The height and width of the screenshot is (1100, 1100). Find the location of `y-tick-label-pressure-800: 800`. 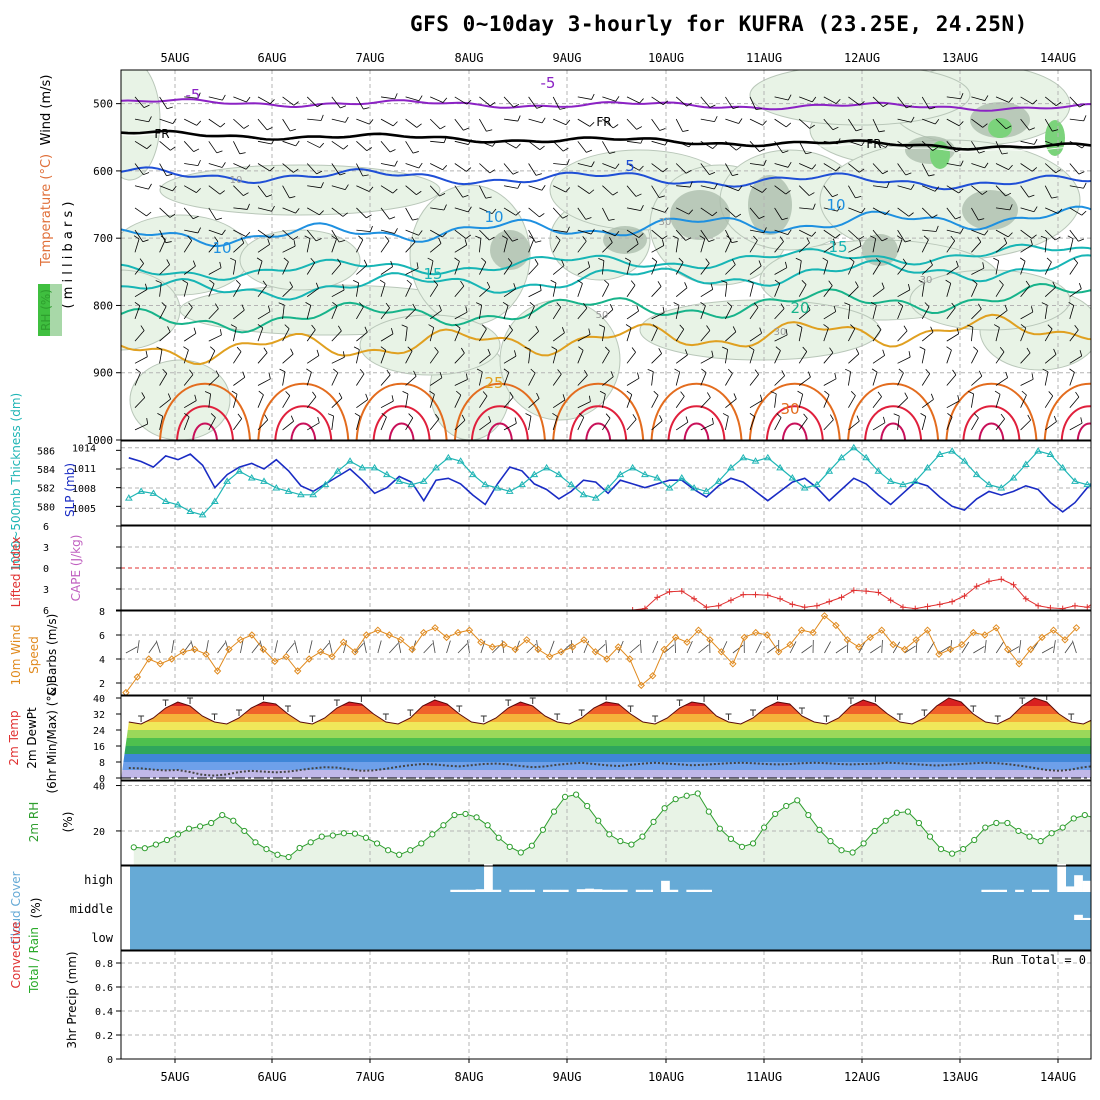

y-tick-label-pressure-800: 800 is located at coordinates (103, 305).